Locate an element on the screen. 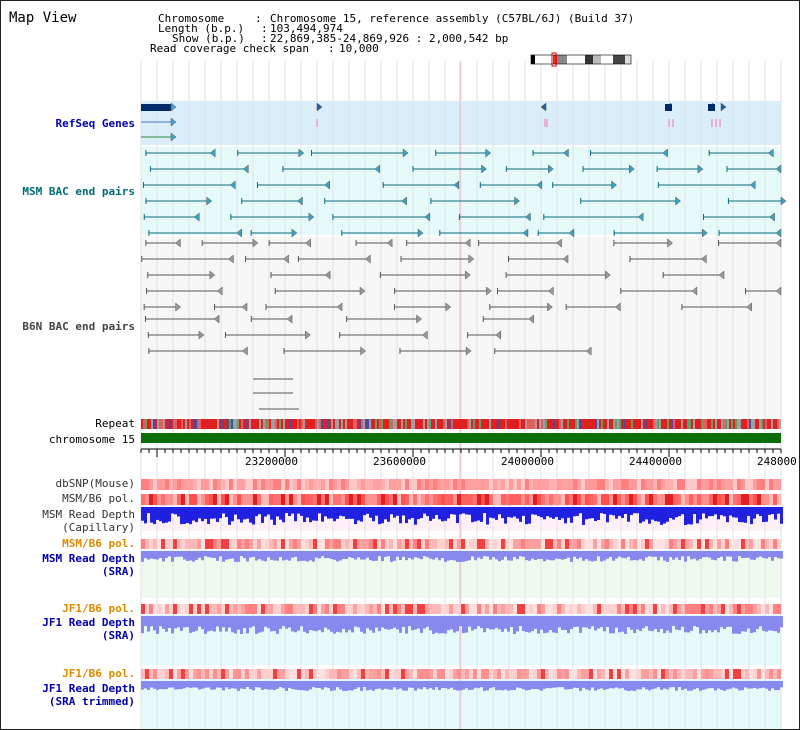  info-length-value: 103,494,974 is located at coordinates (306, 28).